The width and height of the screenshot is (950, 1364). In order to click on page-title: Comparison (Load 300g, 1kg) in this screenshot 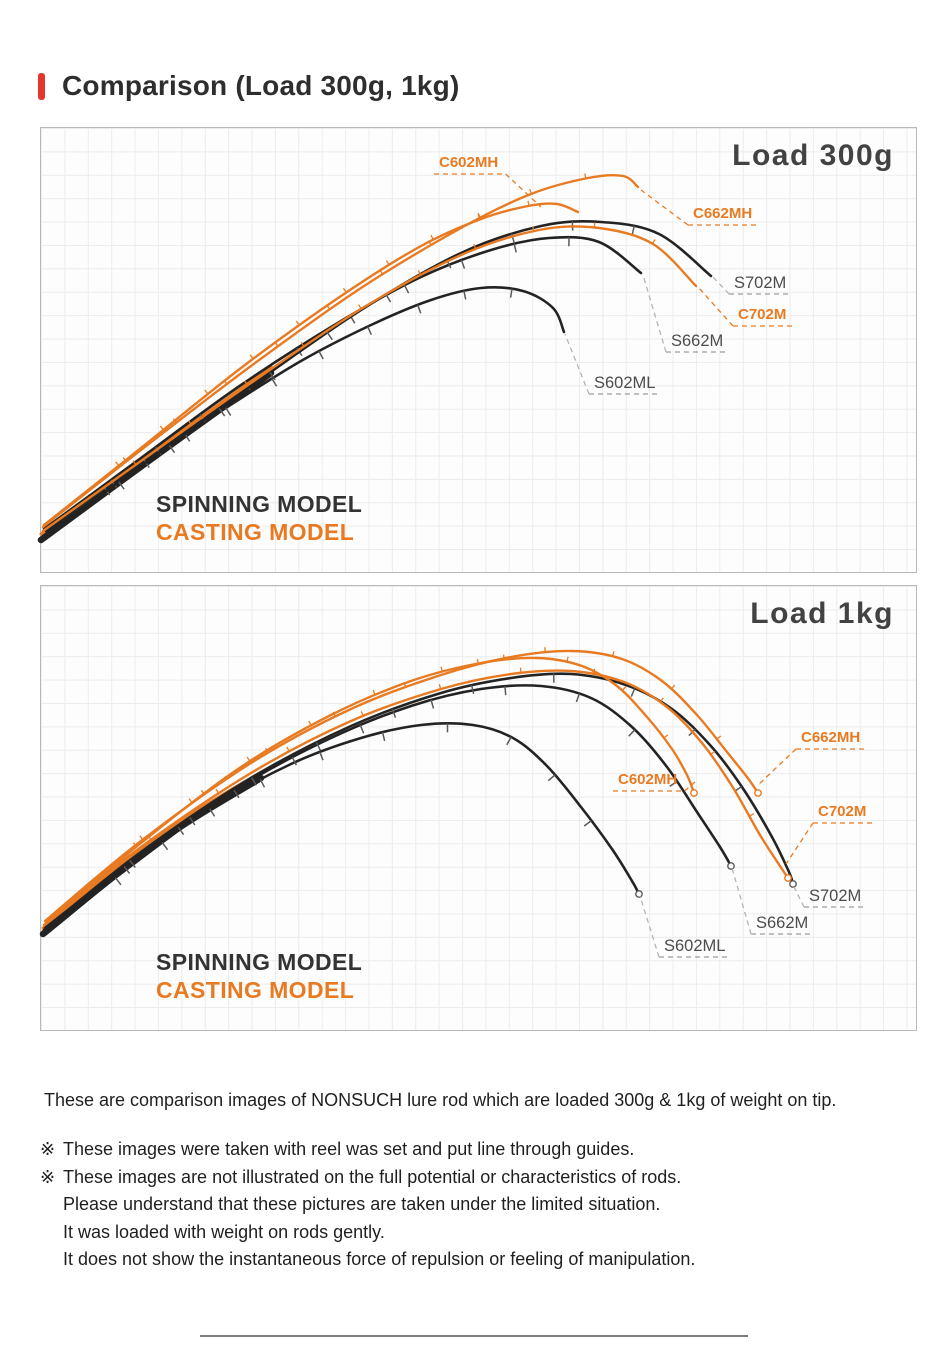, I will do `click(261, 85)`.